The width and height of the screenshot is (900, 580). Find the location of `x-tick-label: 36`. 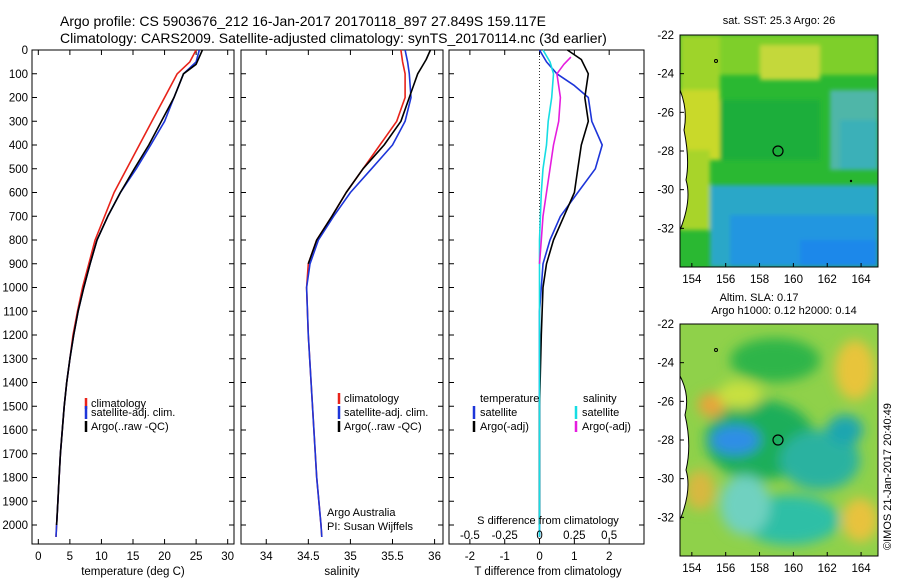

x-tick-label: 36 is located at coordinates (434, 557).